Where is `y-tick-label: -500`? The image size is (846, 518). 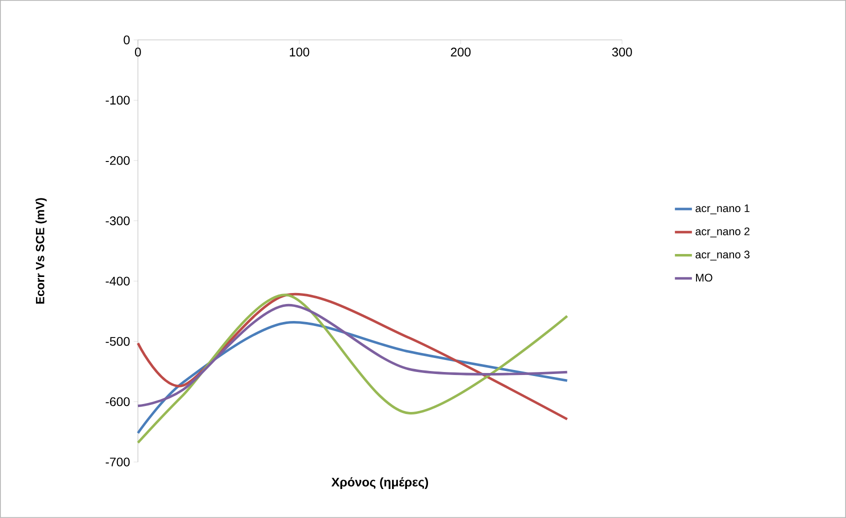 y-tick-label: -500 is located at coordinates (118, 341).